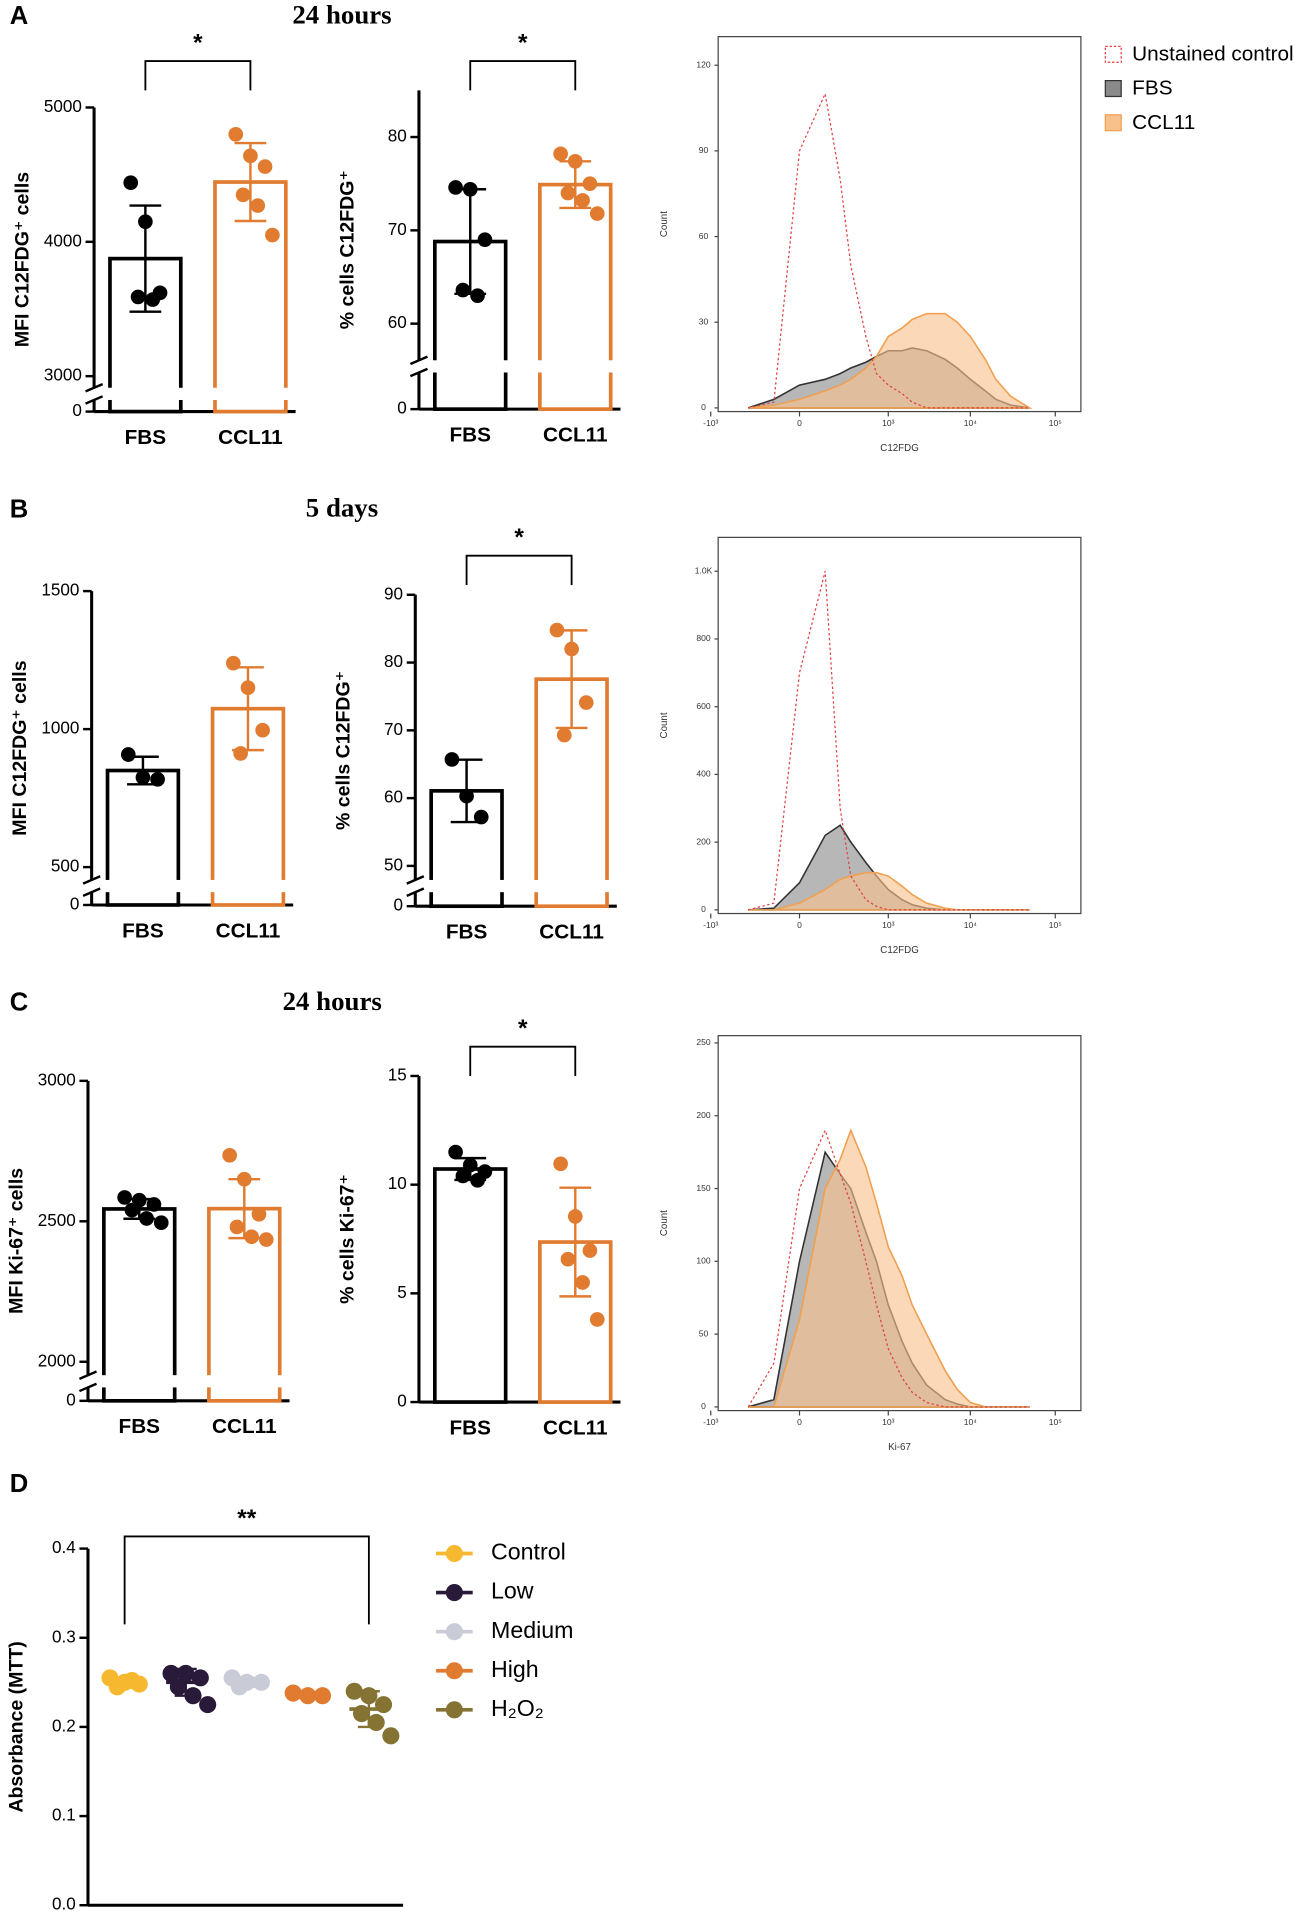 Image resolution: width=1302 pixels, height=1915 pixels. Describe the element at coordinates (703, 1261) in the screenshot. I see `y-tick-label: 100` at that location.